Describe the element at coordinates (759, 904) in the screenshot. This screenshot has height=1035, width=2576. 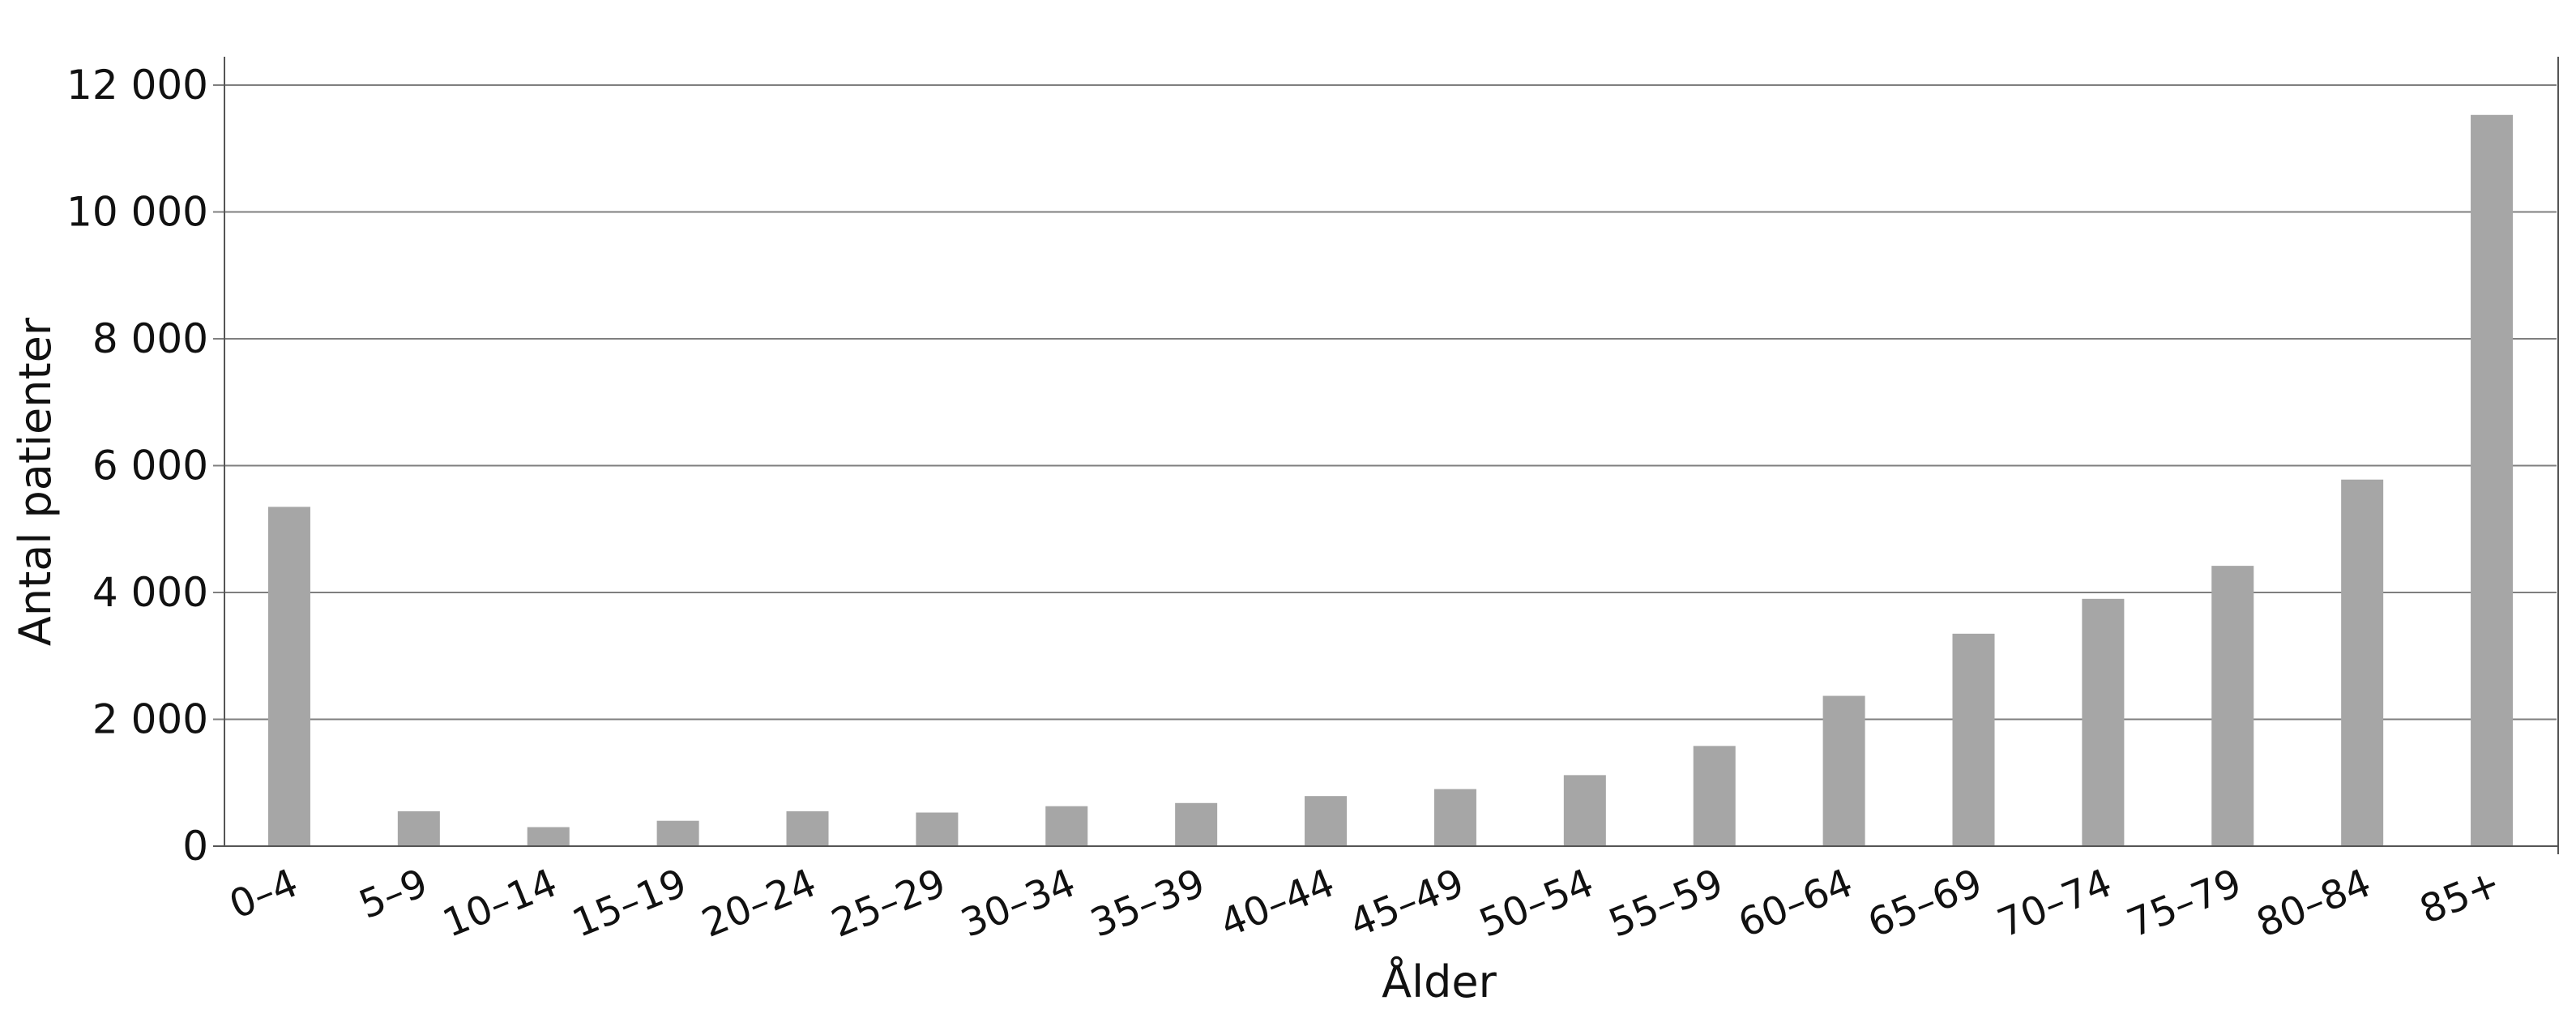
I see `x-tick-label: 20–24` at that location.